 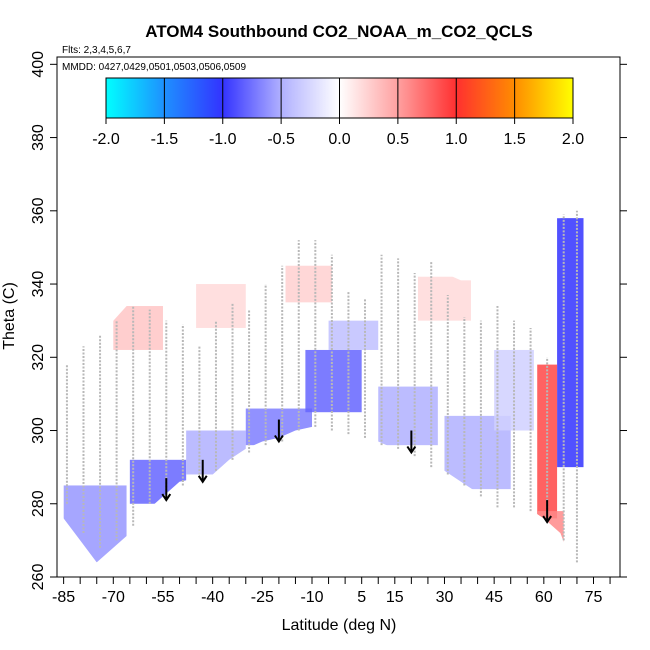 What do you see at coordinates (544, 597) in the screenshot?
I see `x-tick-label: 60` at bounding box center [544, 597].